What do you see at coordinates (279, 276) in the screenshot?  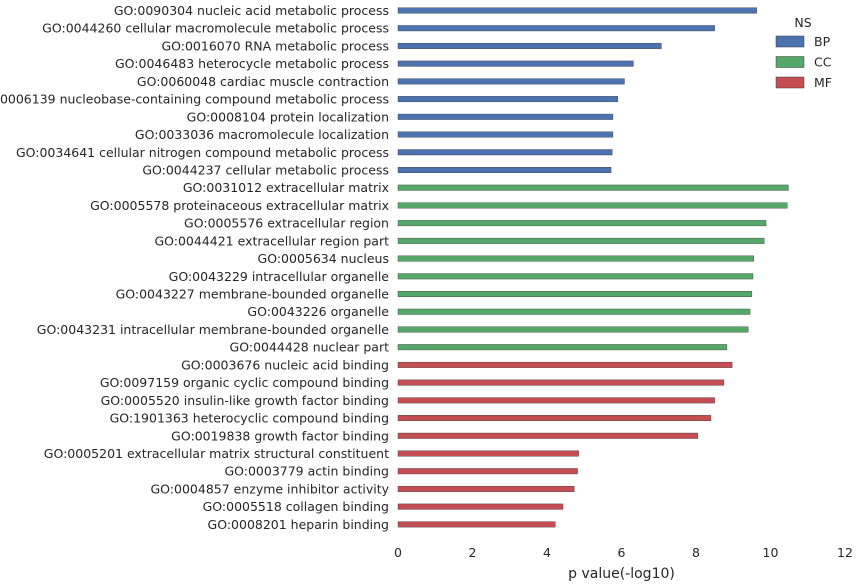 I see `category-label: GO:0043229 intracellular organelle` at bounding box center [279, 276].